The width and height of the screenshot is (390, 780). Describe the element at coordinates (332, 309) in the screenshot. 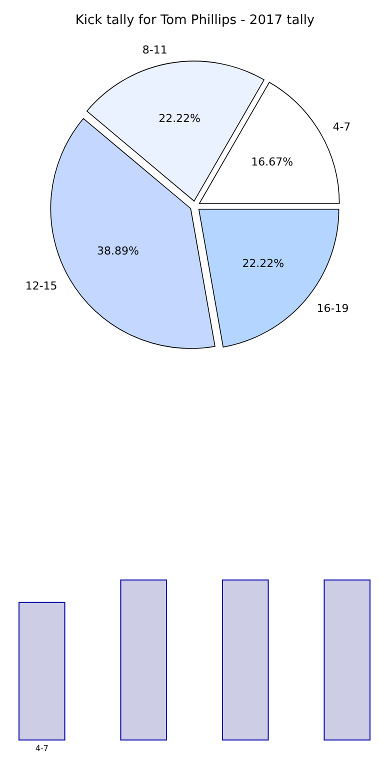

I see `slice-label: 16-19` at that location.